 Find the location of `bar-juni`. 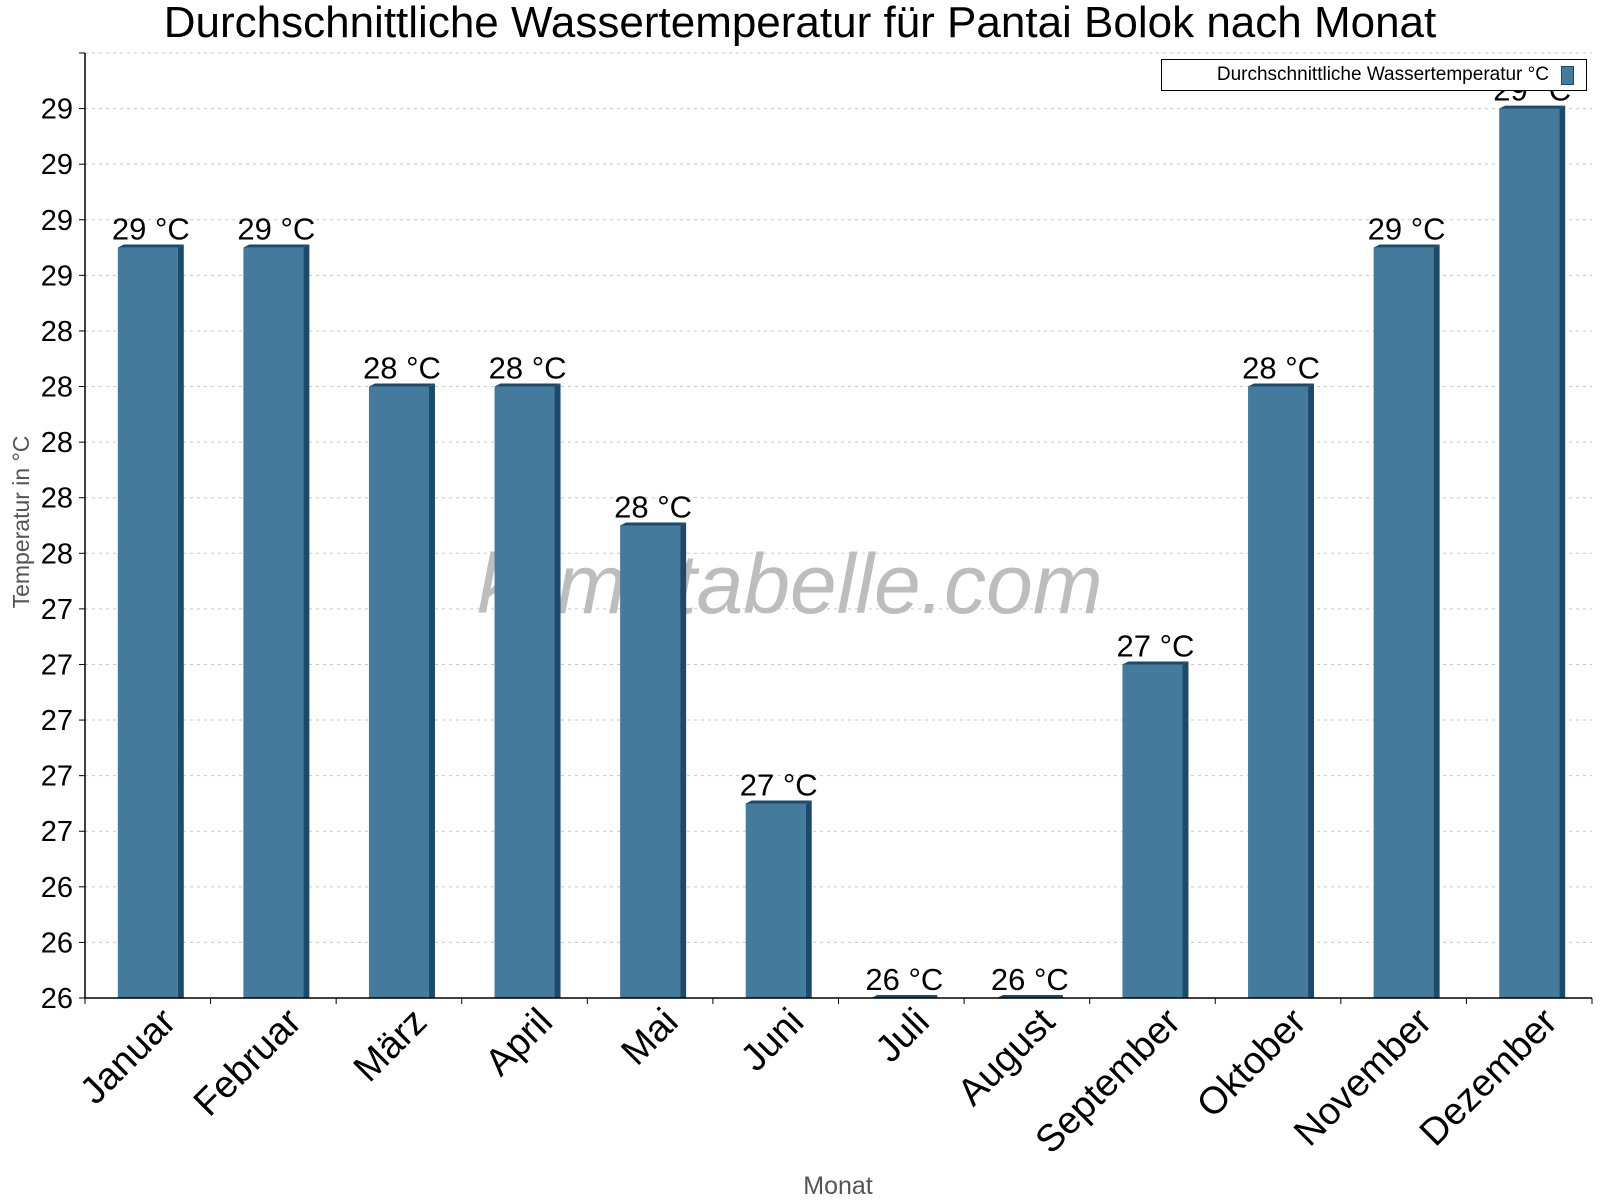

bar-juni is located at coordinates (778, 899).